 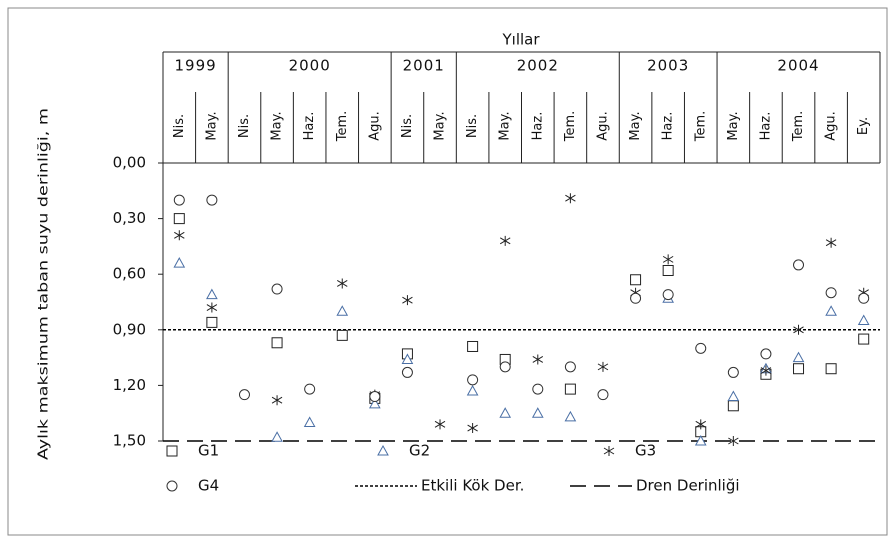 I want to click on year-label: 2002, so click(x=538, y=66).